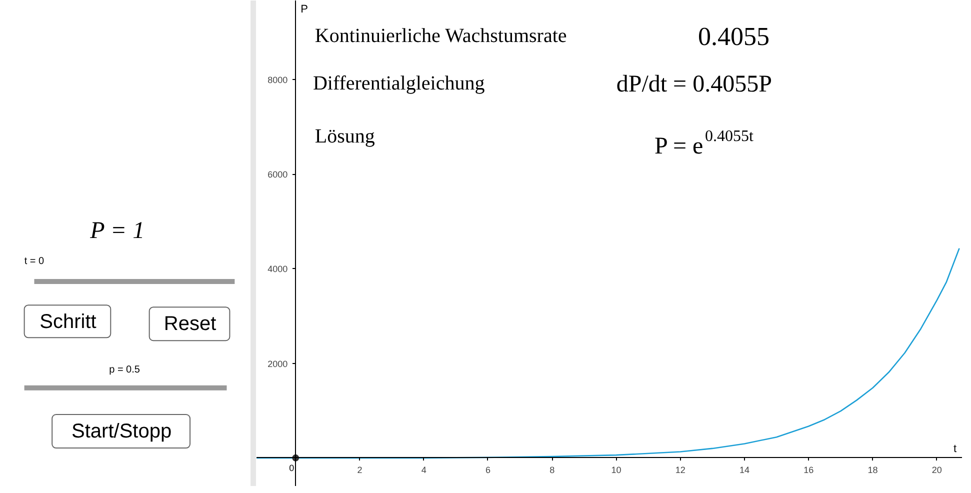  I want to click on annotation: 0.4055, so click(734, 36).